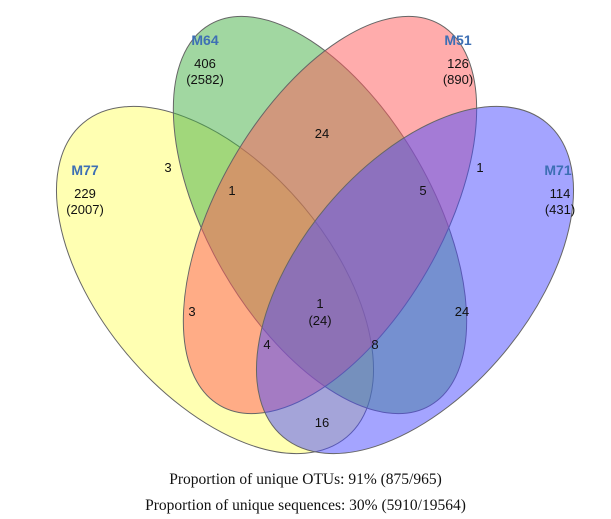  What do you see at coordinates (205, 63) in the screenshot?
I see `unique-count-m64: 406` at bounding box center [205, 63].